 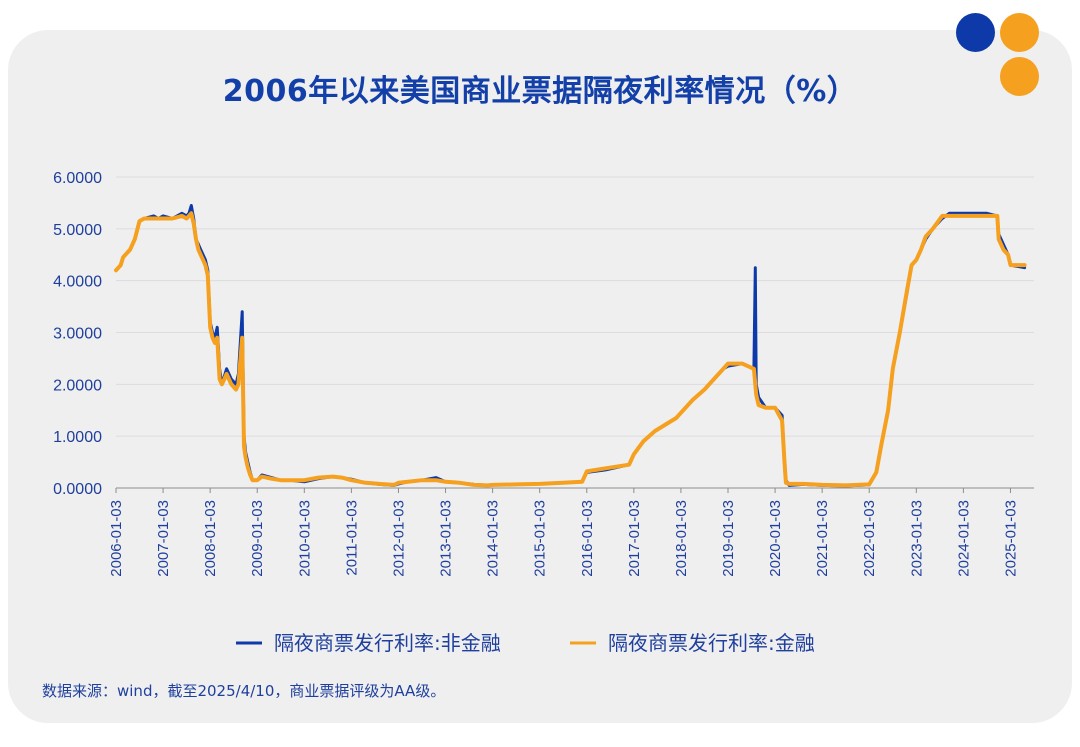 I want to click on x-tick-label: 2014-01-03, so click(x=493, y=538).